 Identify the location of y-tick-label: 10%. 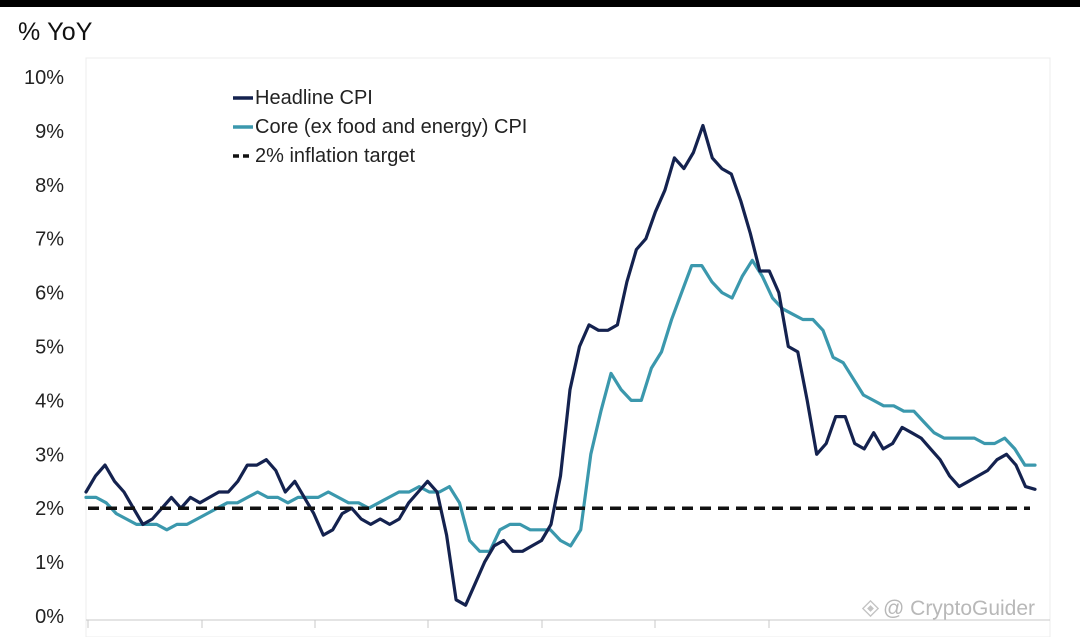
(44, 78).